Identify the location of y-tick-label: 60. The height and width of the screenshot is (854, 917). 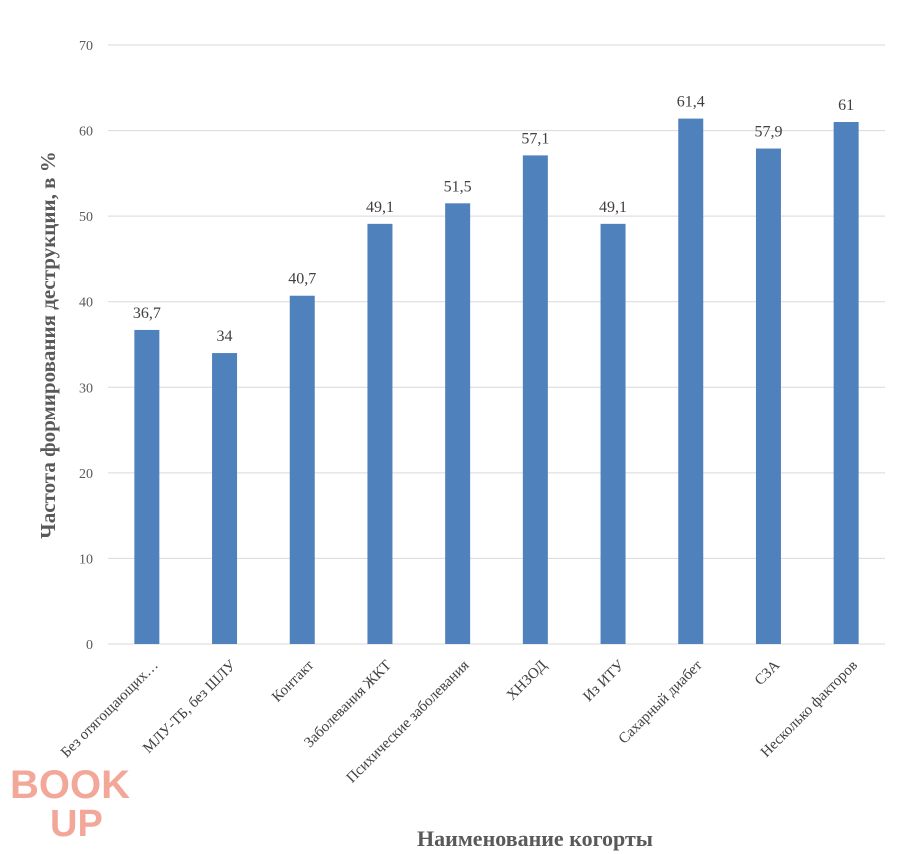
(86, 132).